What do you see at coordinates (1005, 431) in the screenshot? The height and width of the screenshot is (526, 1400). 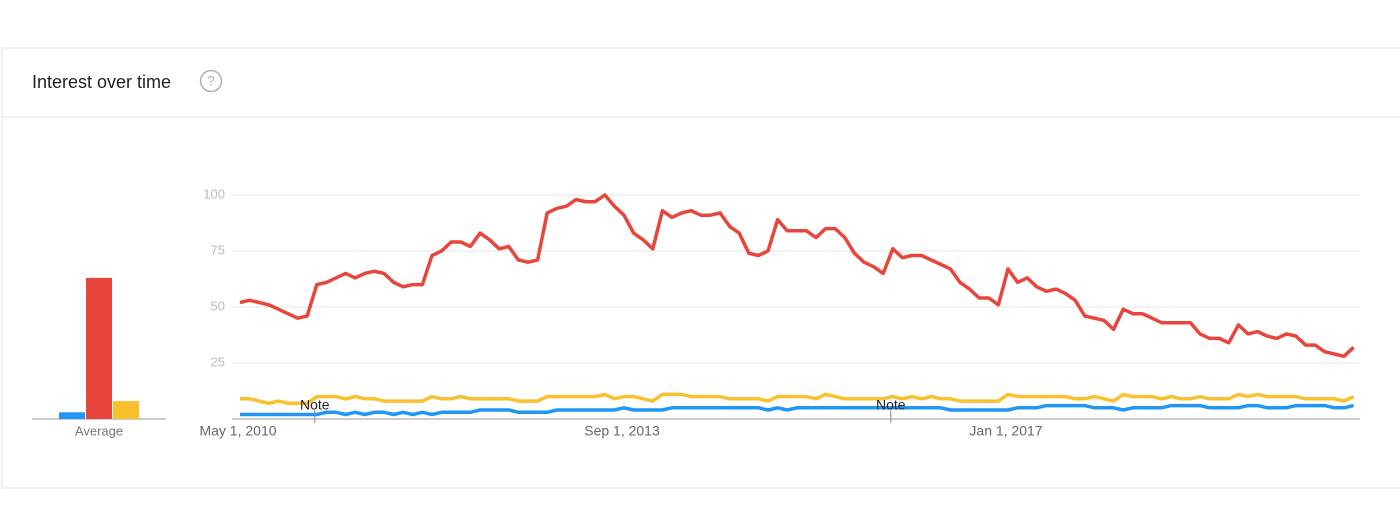 I see `x-tick-label: Jan 1, 2017` at bounding box center [1005, 431].